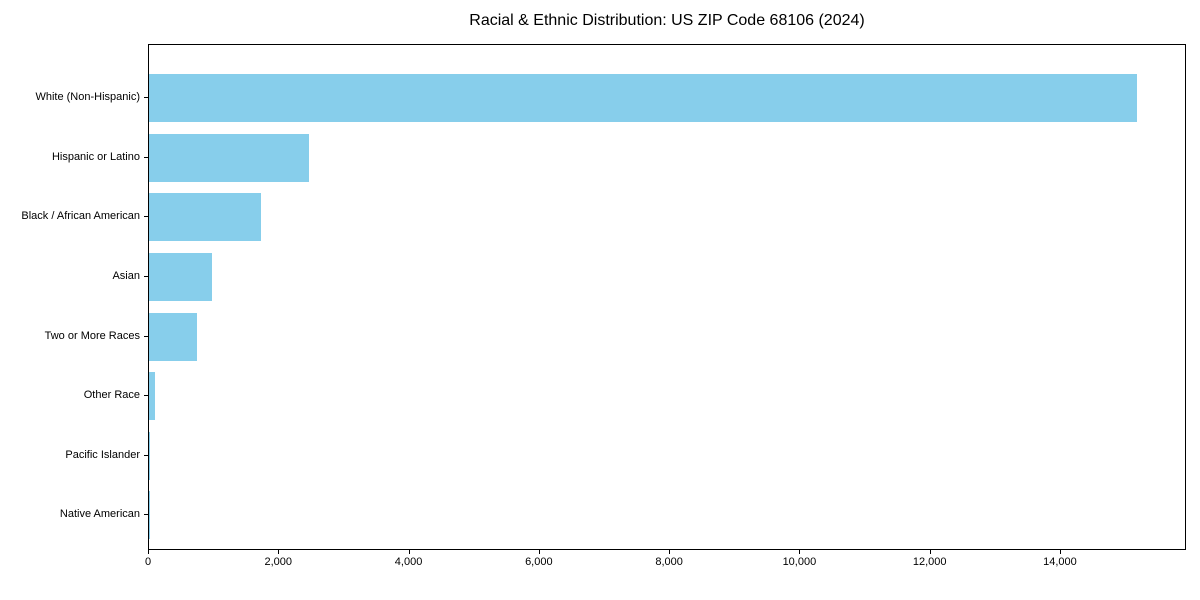 This screenshot has height=600, width=1200. What do you see at coordinates (80, 216) in the screenshot?
I see `y-axis-label: Black / African American` at bounding box center [80, 216].